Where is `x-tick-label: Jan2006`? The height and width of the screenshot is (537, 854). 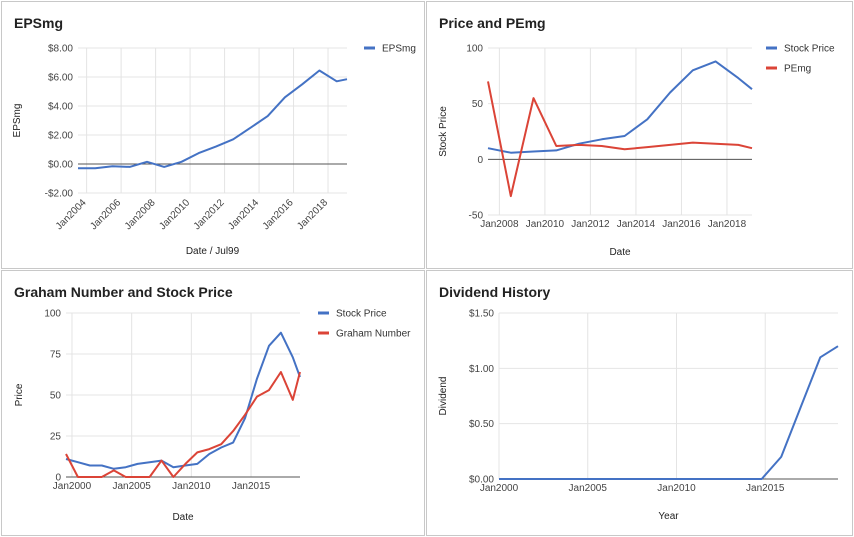 x-tick-label: Jan2006 is located at coordinates (105, 214).